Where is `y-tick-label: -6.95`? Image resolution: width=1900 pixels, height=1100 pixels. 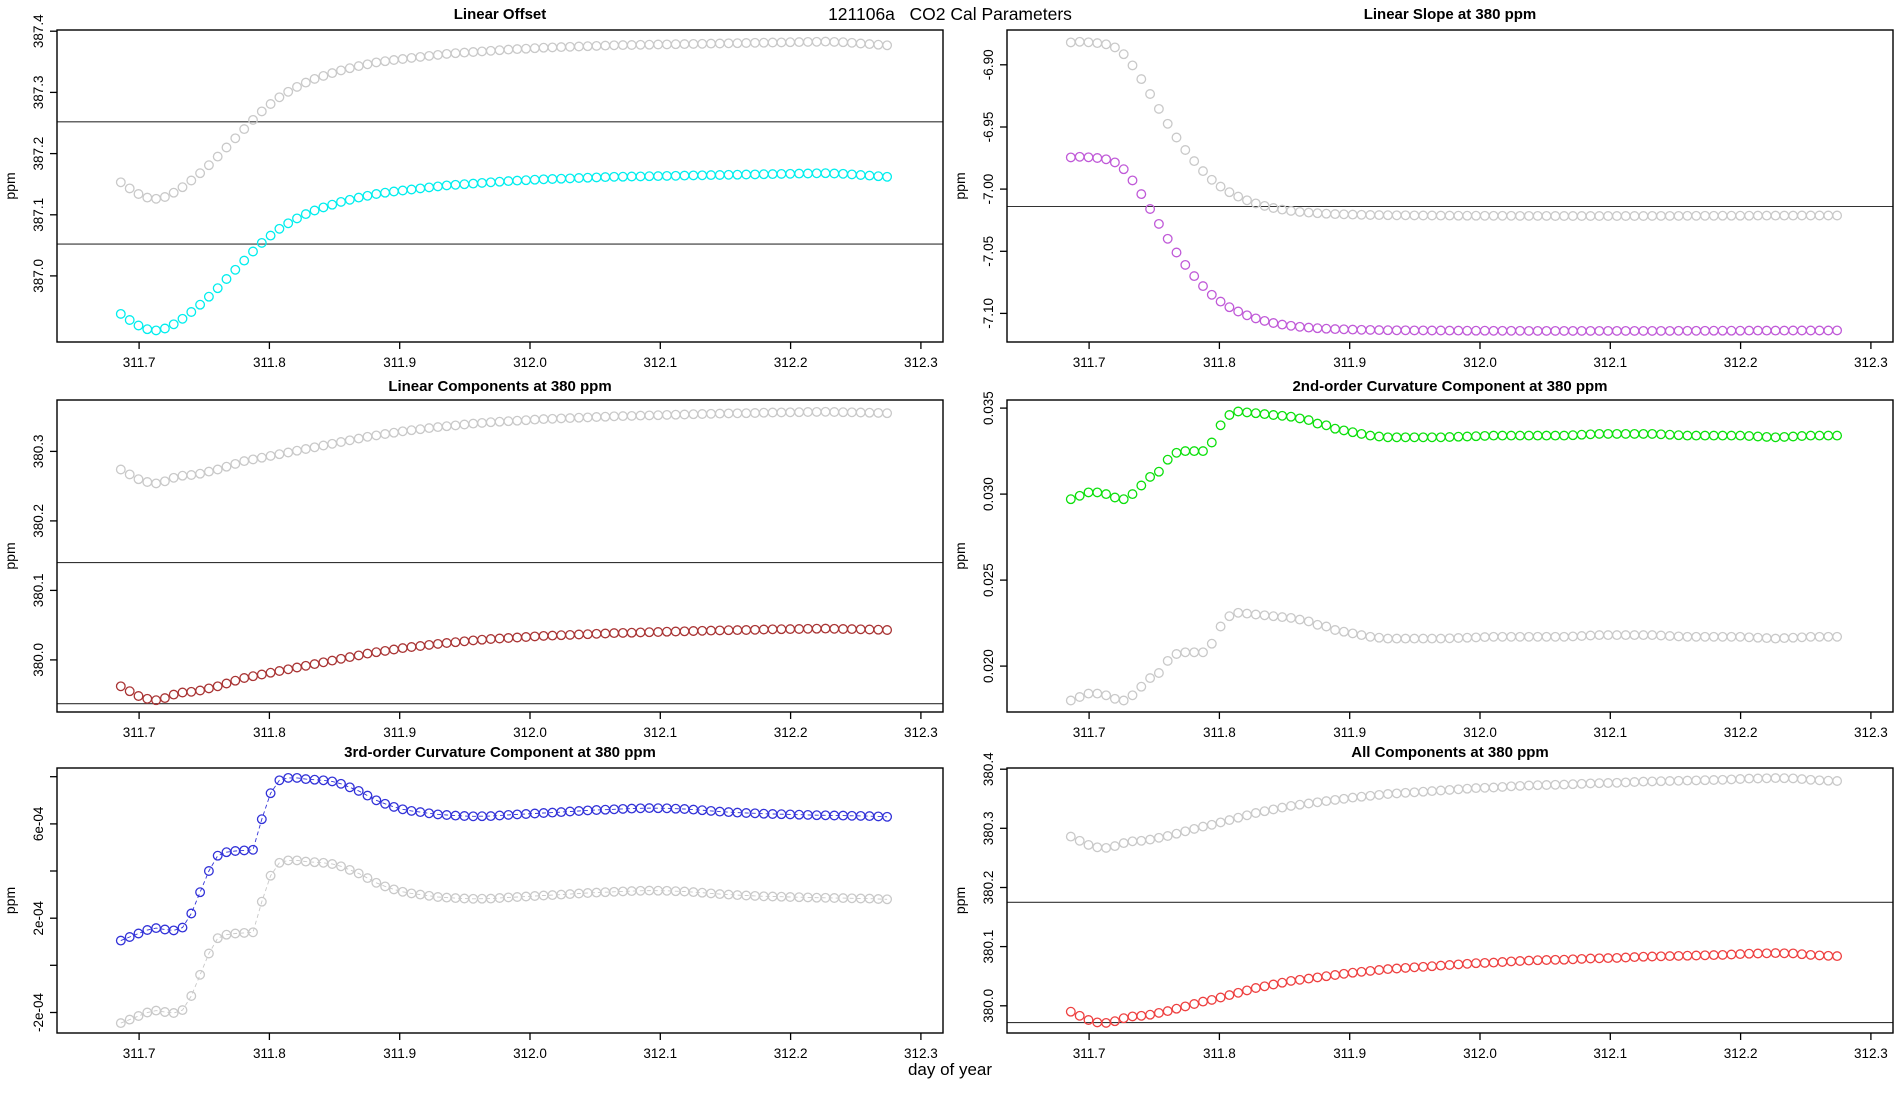
y-tick-label: -6.95 is located at coordinates (988, 127).